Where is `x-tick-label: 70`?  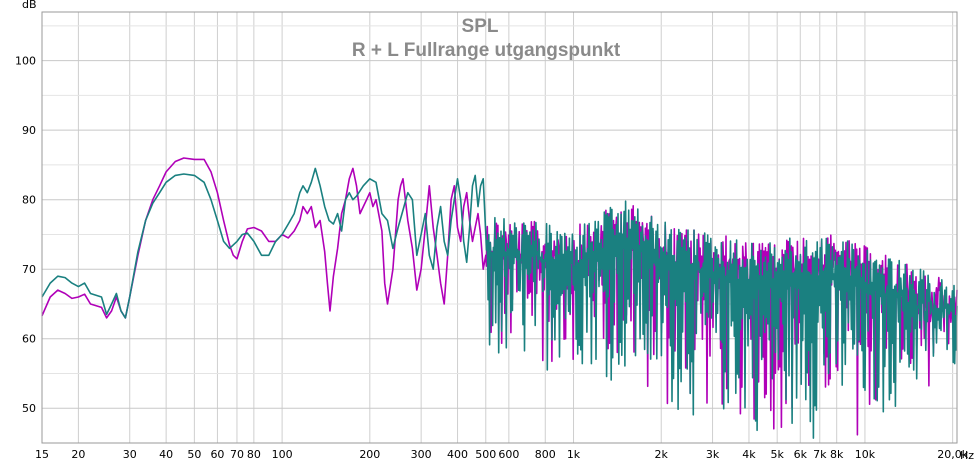 x-tick-label: 70 is located at coordinates (237, 454).